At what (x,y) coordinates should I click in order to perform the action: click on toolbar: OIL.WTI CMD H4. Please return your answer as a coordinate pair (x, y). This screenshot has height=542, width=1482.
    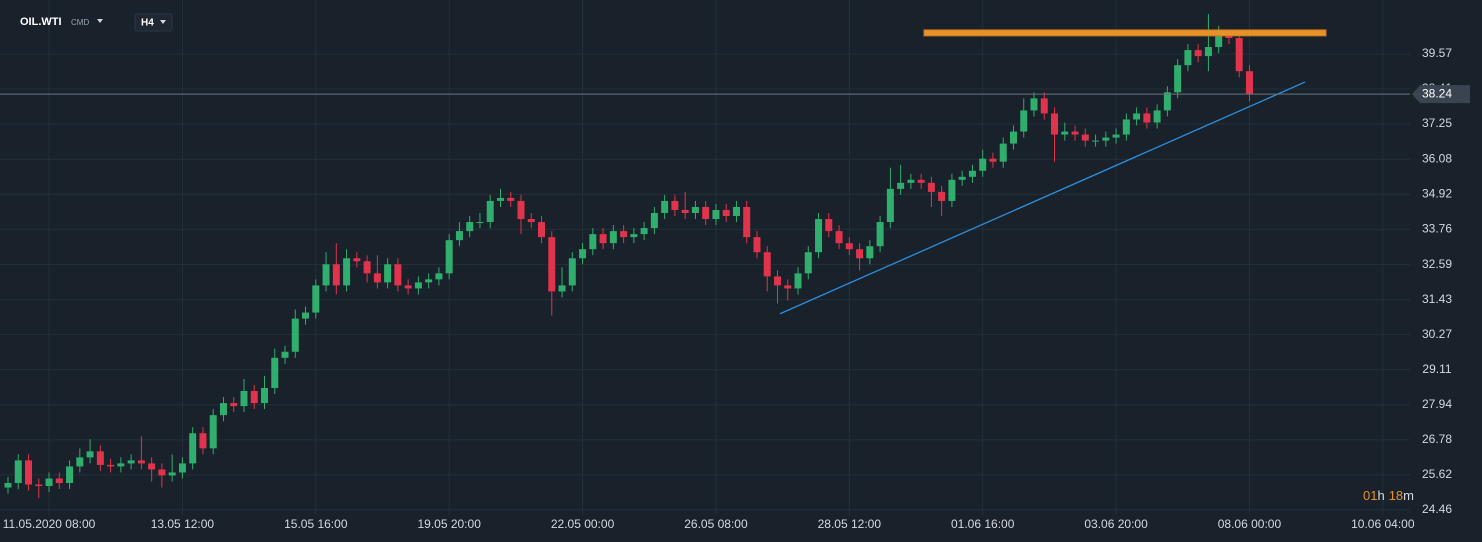
    Looking at the image, I should click on (96, 22).